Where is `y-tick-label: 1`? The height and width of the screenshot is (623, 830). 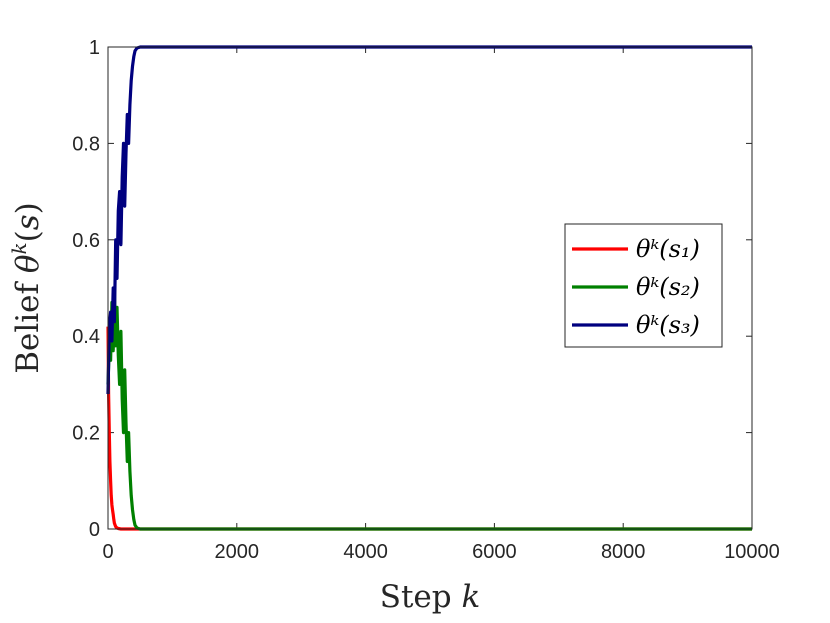 y-tick-label: 1 is located at coordinates (94, 48).